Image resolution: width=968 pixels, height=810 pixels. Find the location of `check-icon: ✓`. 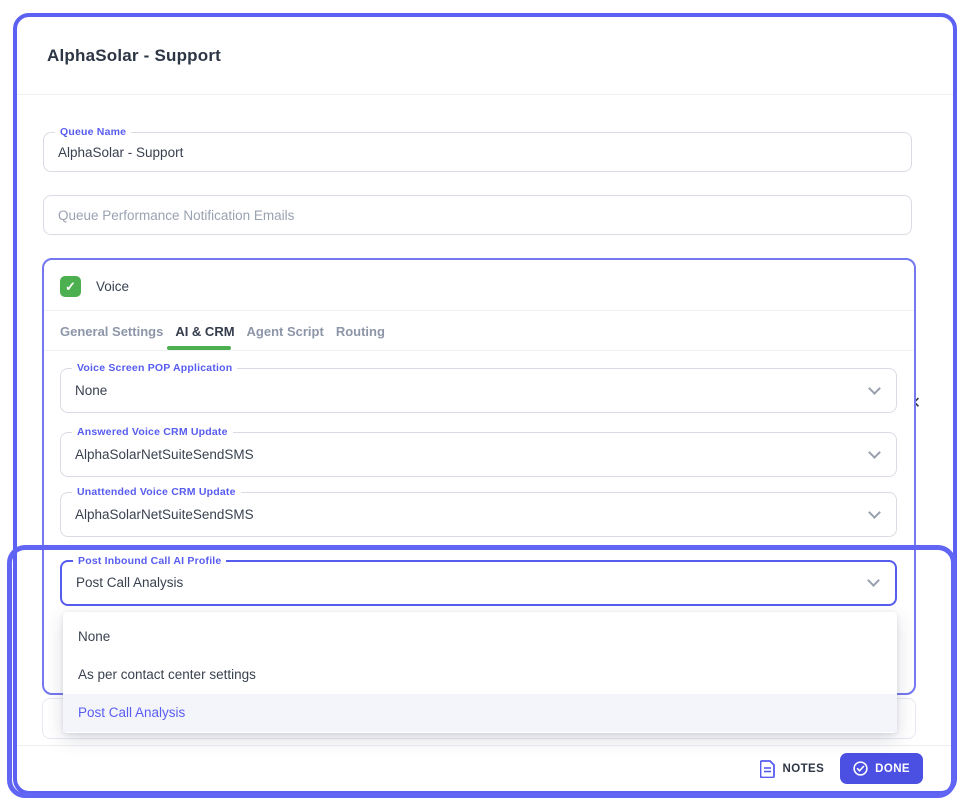

check-icon: ✓ is located at coordinates (70, 286).